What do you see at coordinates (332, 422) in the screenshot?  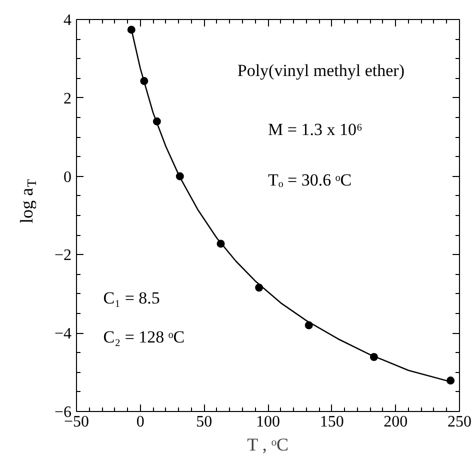 I see `x-tick-label: 150` at bounding box center [332, 422].